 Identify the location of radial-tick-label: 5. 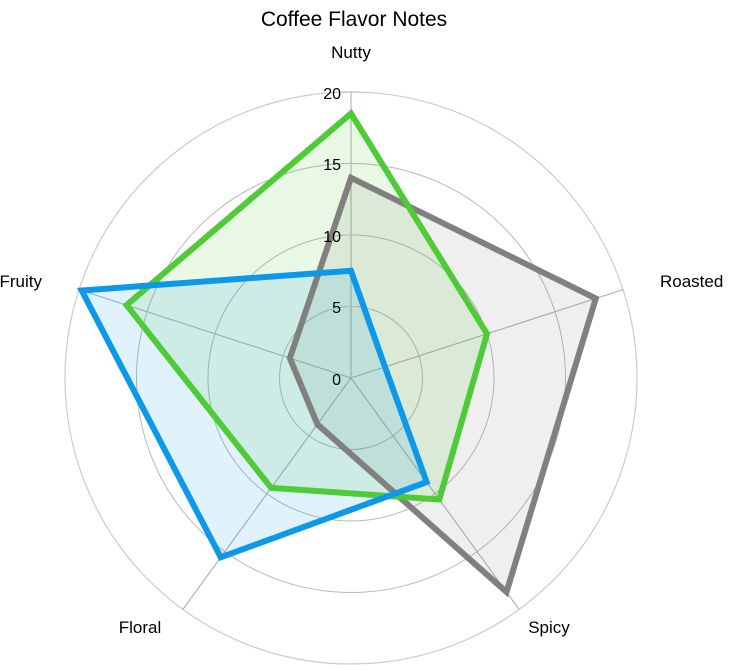
(336, 308).